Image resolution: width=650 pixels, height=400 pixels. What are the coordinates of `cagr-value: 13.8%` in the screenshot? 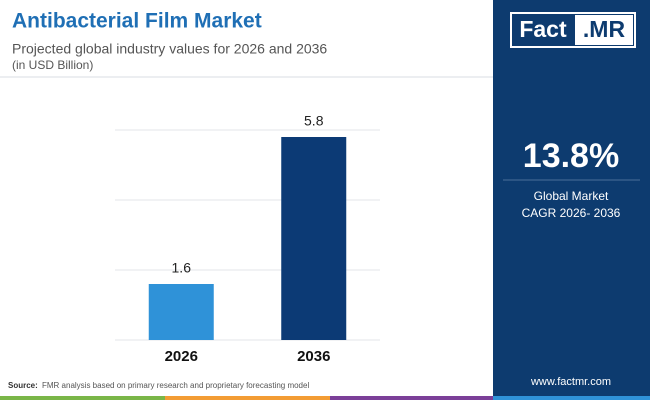 It's located at (571, 156).